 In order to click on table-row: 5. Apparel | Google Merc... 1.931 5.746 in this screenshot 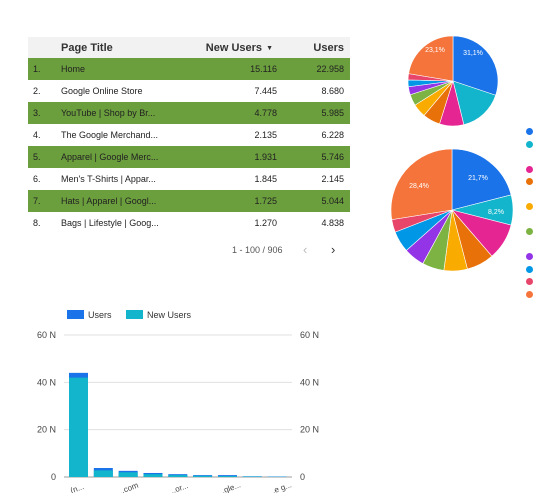, I will do `click(189, 157)`.